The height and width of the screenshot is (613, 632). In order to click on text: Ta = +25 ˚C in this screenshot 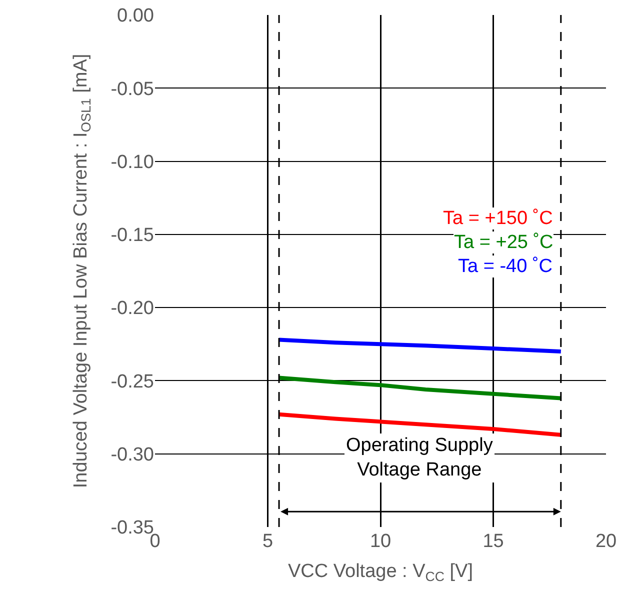, I will do `click(504, 242)`.